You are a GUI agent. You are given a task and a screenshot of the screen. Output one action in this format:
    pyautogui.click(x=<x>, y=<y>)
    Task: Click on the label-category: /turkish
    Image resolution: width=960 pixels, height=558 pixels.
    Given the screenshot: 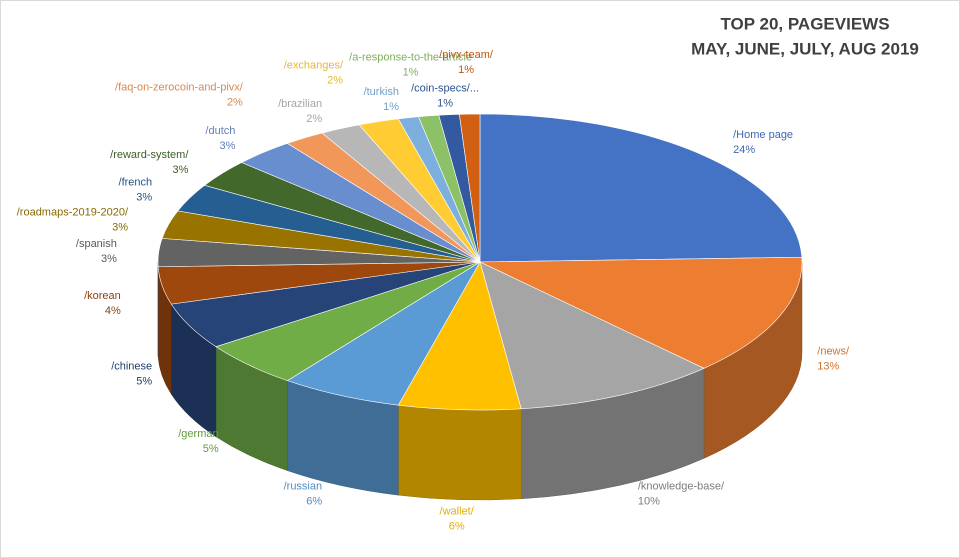 What is the action you would take?
    pyautogui.click(x=381, y=92)
    